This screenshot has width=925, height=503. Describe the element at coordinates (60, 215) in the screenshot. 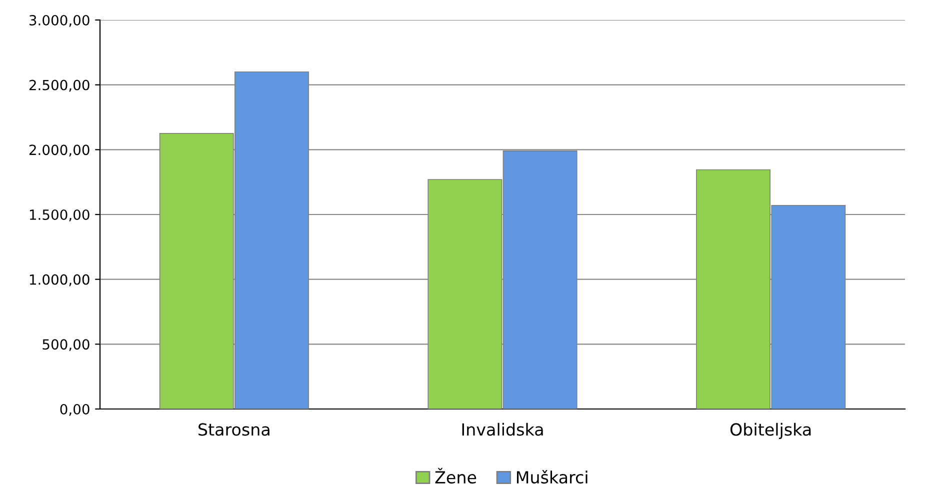

I see `y-tick-label: 1.500,00` at that location.